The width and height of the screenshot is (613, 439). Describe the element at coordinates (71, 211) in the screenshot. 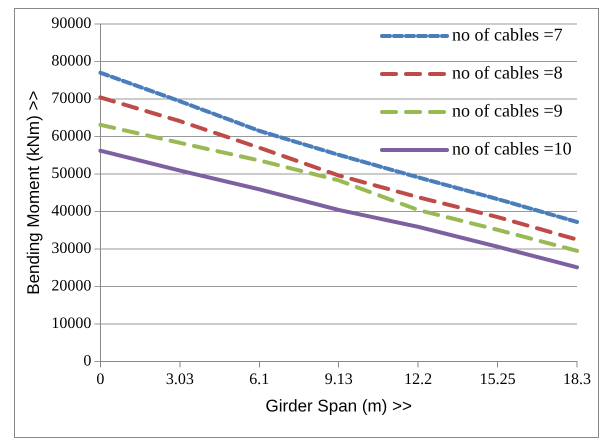

I see `y-tick-label: 40000` at that location.